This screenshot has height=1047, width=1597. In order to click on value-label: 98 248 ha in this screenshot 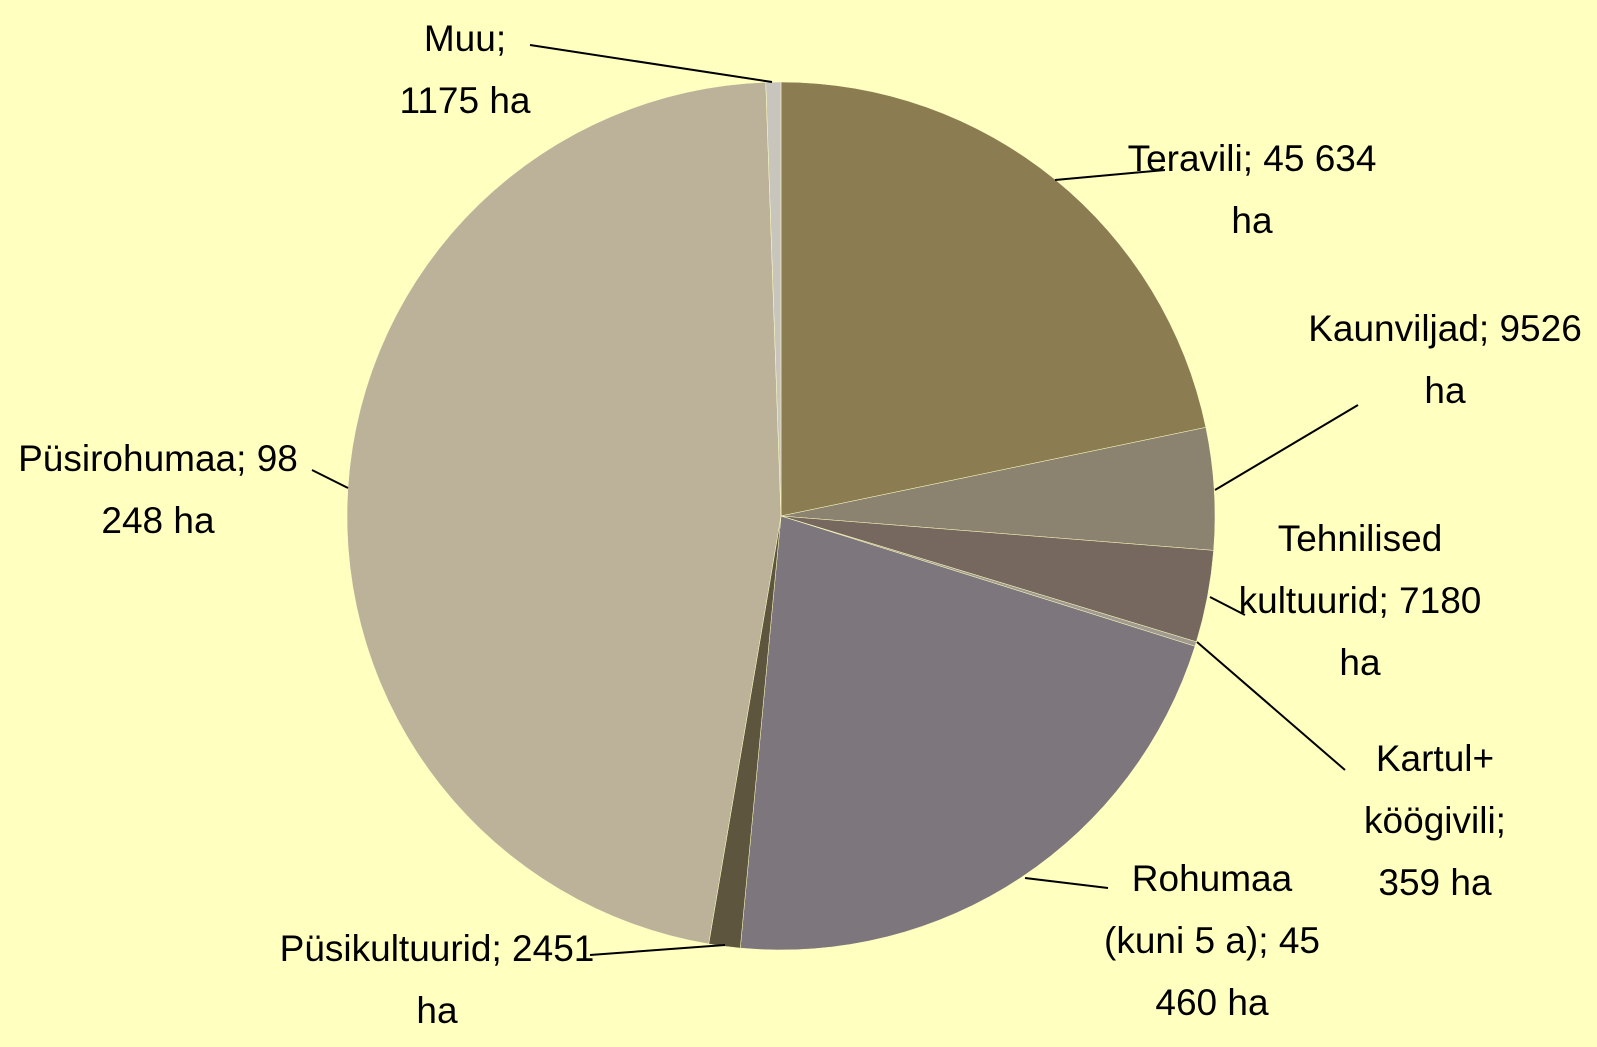, I will do `click(199, 489)`.